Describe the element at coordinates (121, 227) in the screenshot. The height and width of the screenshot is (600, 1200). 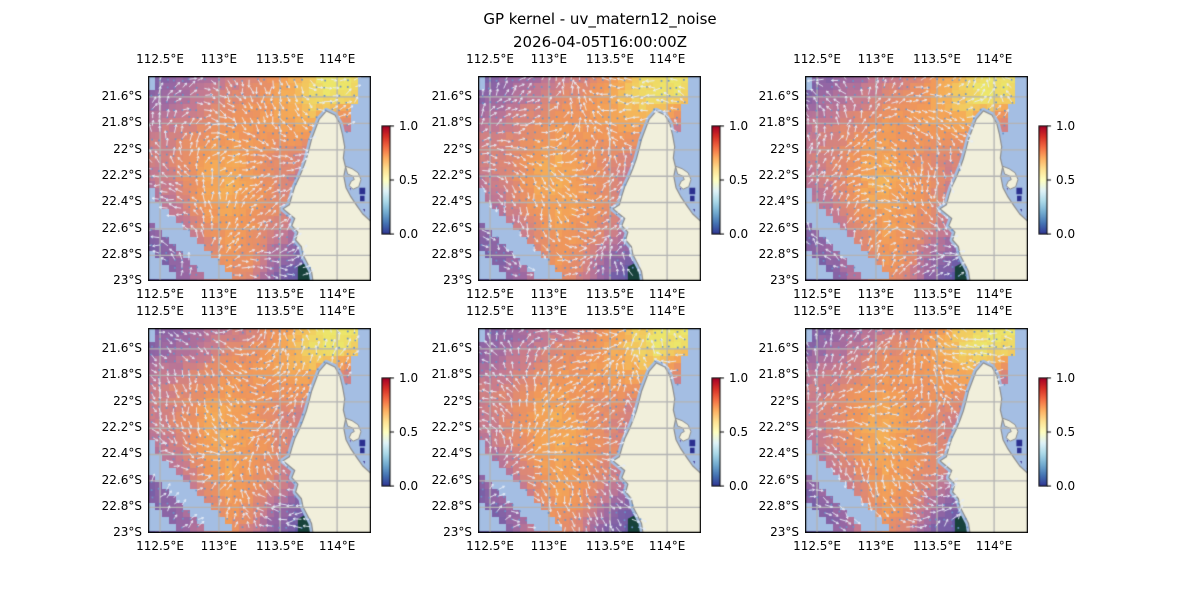
I see `y-tick-r1c1-5: 22.6°S` at that location.